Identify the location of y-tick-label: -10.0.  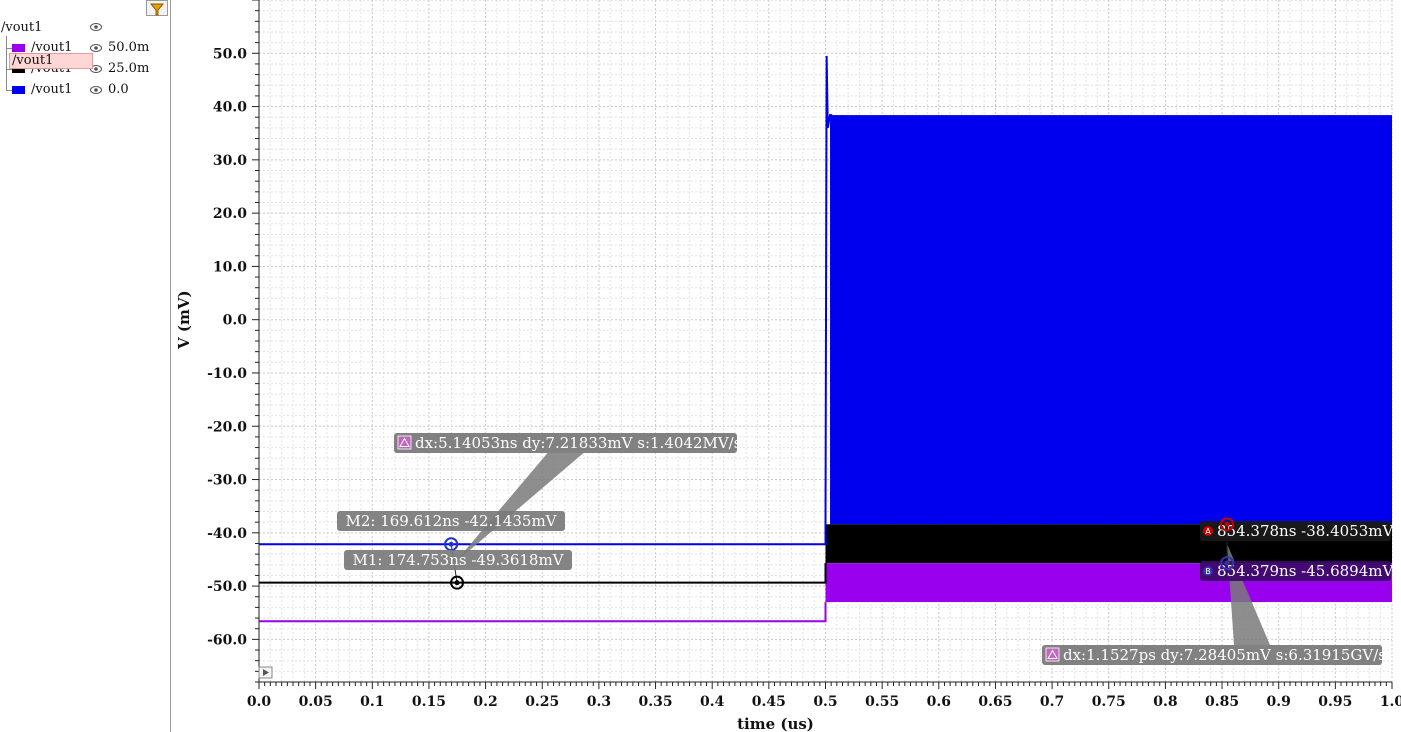
(227, 374).